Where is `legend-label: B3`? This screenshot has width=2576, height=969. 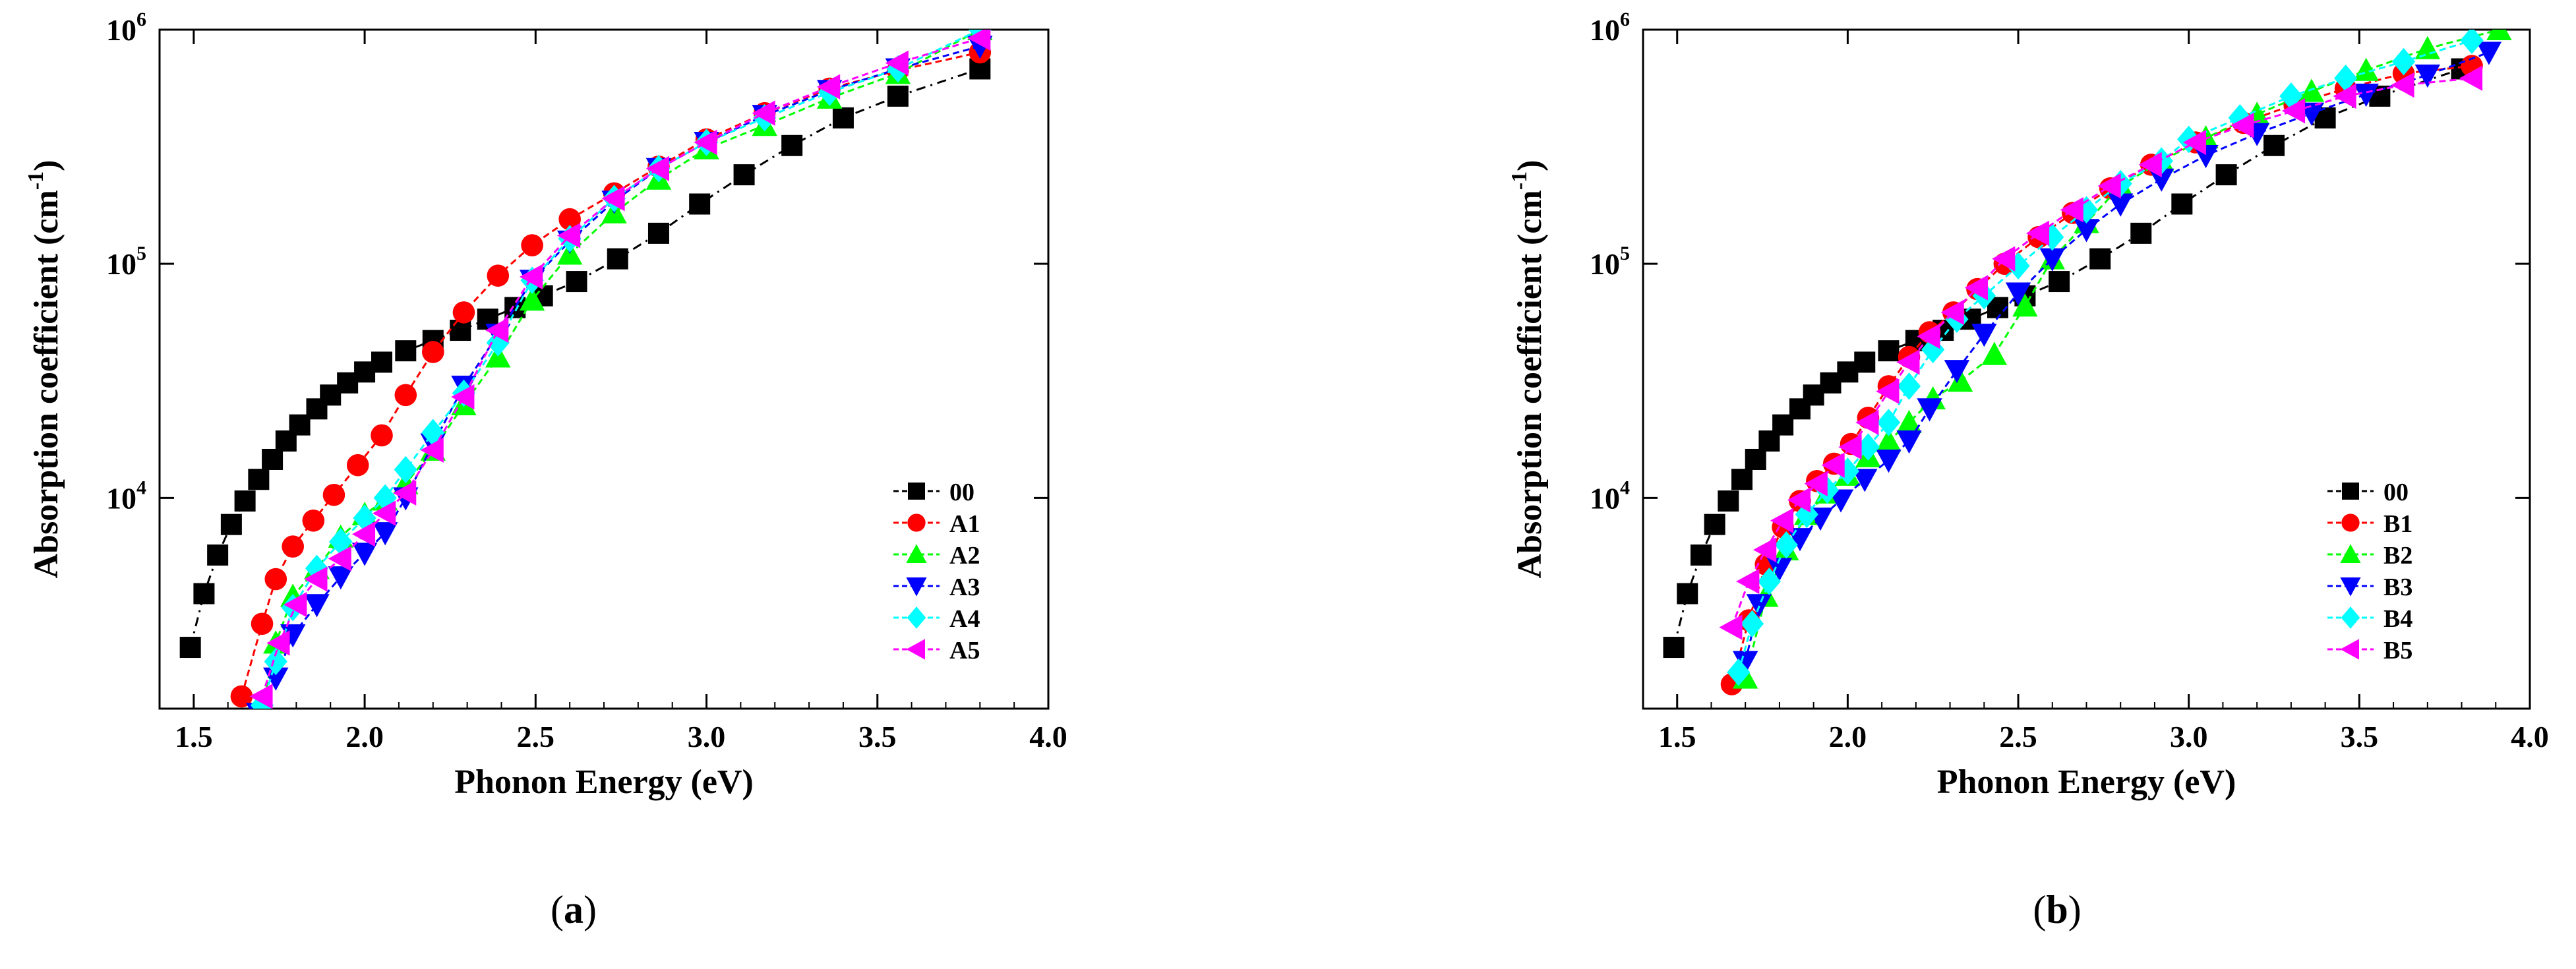 legend-label: B3 is located at coordinates (2397, 587).